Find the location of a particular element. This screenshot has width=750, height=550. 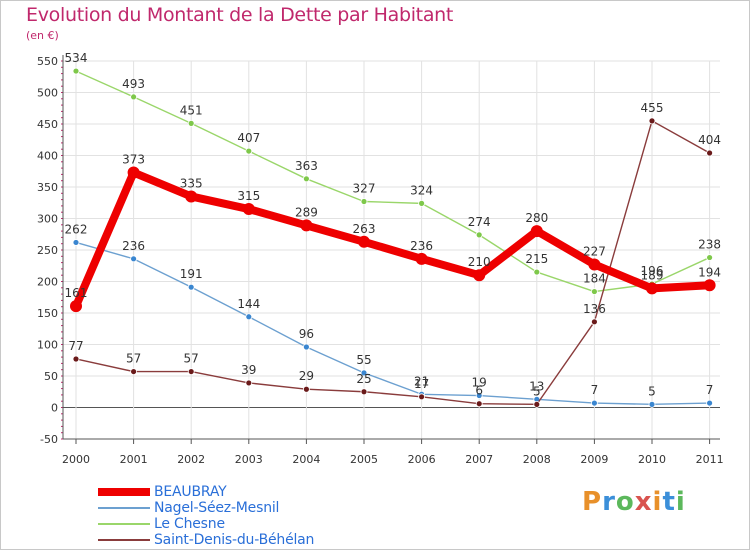

data-label-beaubray: 335 is located at coordinates (191, 183).